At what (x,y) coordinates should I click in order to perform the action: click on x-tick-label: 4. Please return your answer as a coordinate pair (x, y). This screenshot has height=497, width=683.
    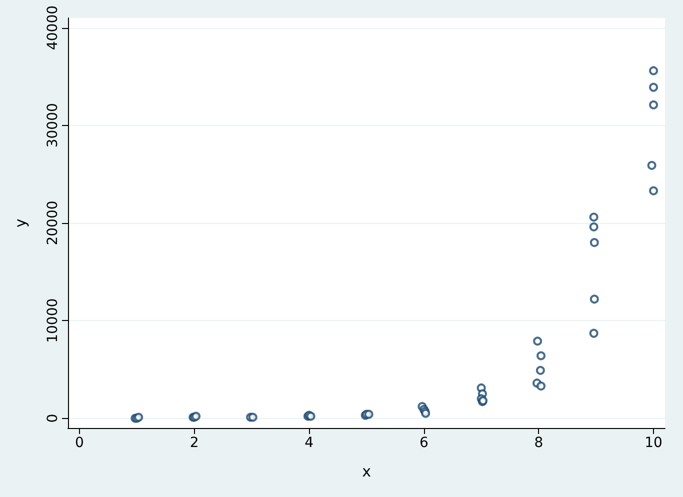
    Looking at the image, I should click on (309, 443).